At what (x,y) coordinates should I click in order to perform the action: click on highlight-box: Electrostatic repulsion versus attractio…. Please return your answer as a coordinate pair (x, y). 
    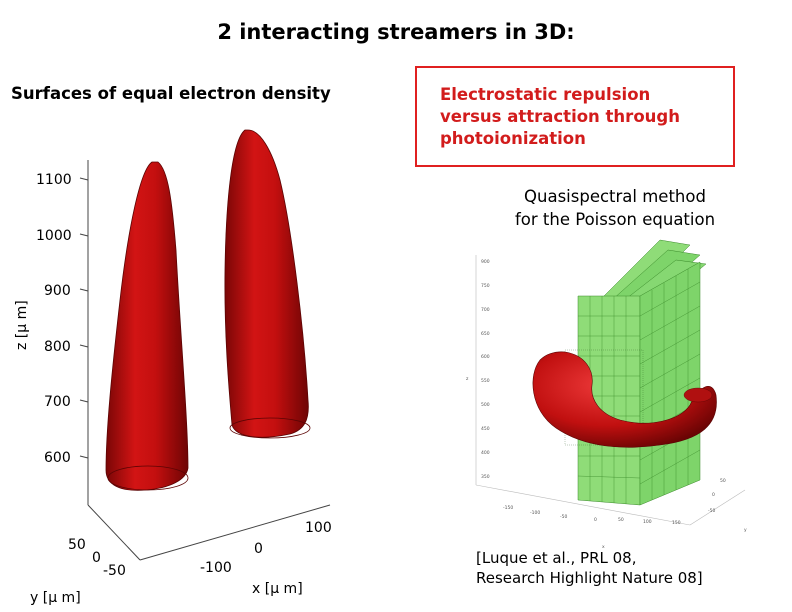
    Looking at the image, I should click on (575, 116).